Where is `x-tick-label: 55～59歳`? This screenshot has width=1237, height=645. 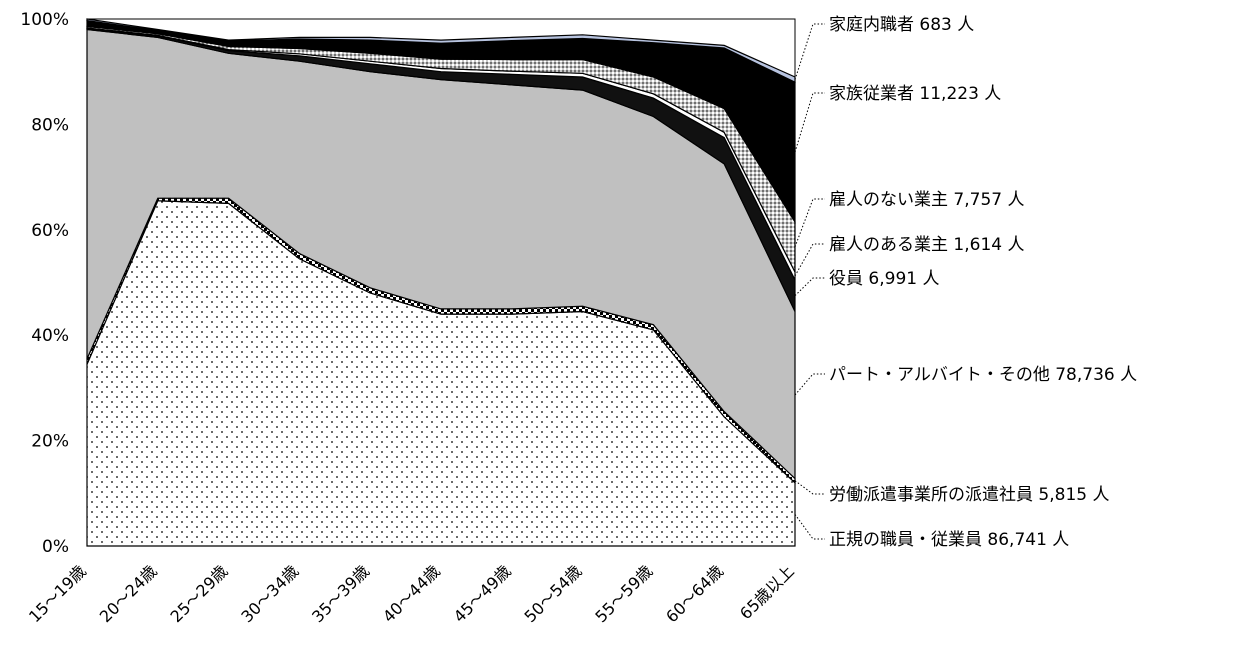
x-tick-label: 55～59歳 is located at coordinates (623, 593).